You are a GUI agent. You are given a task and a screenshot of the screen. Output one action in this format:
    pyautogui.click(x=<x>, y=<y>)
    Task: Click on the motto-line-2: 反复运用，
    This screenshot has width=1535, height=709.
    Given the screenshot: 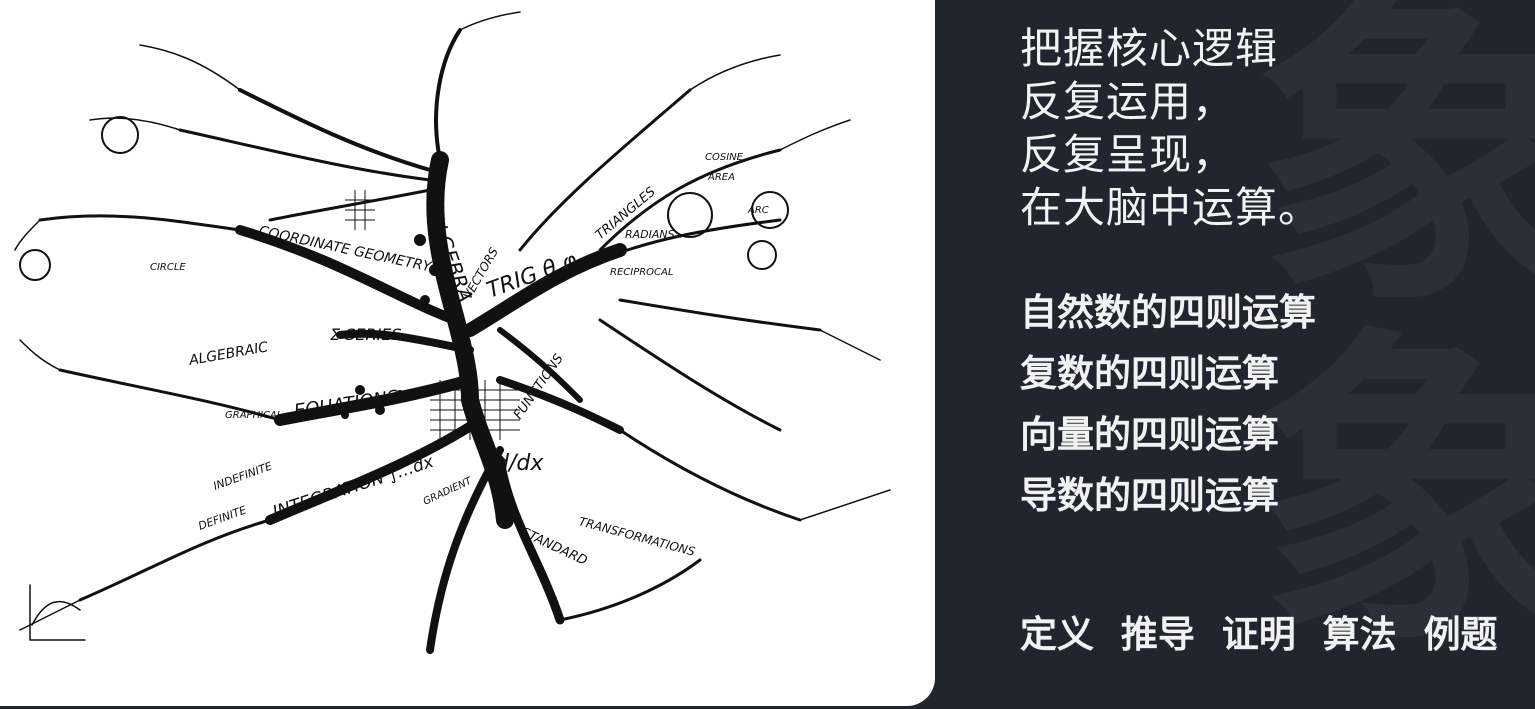 What is the action you would take?
    pyautogui.click(x=1128, y=101)
    